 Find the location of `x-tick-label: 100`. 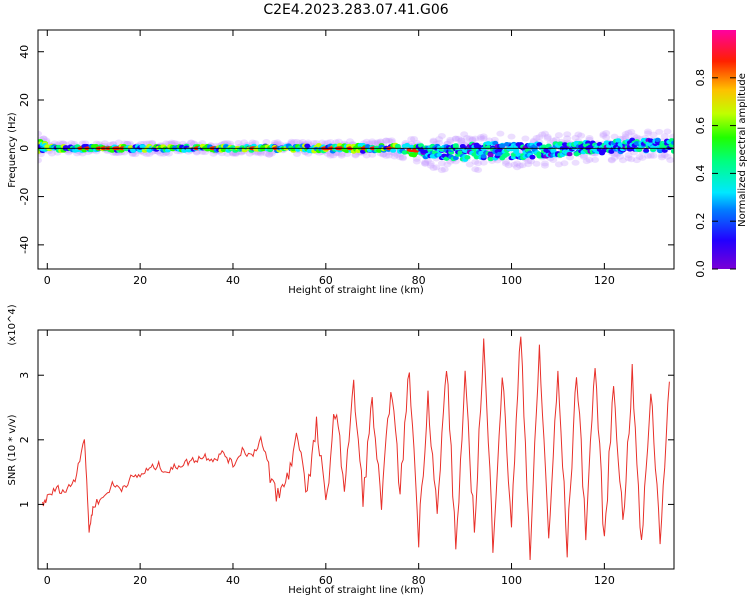

x-tick-label: 100 is located at coordinates (511, 580).